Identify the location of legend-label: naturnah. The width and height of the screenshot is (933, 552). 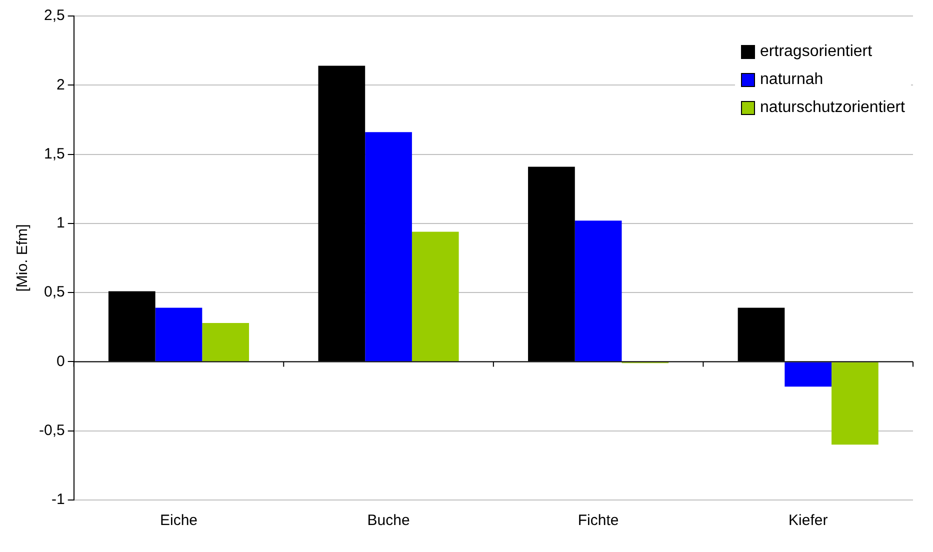
(792, 80).